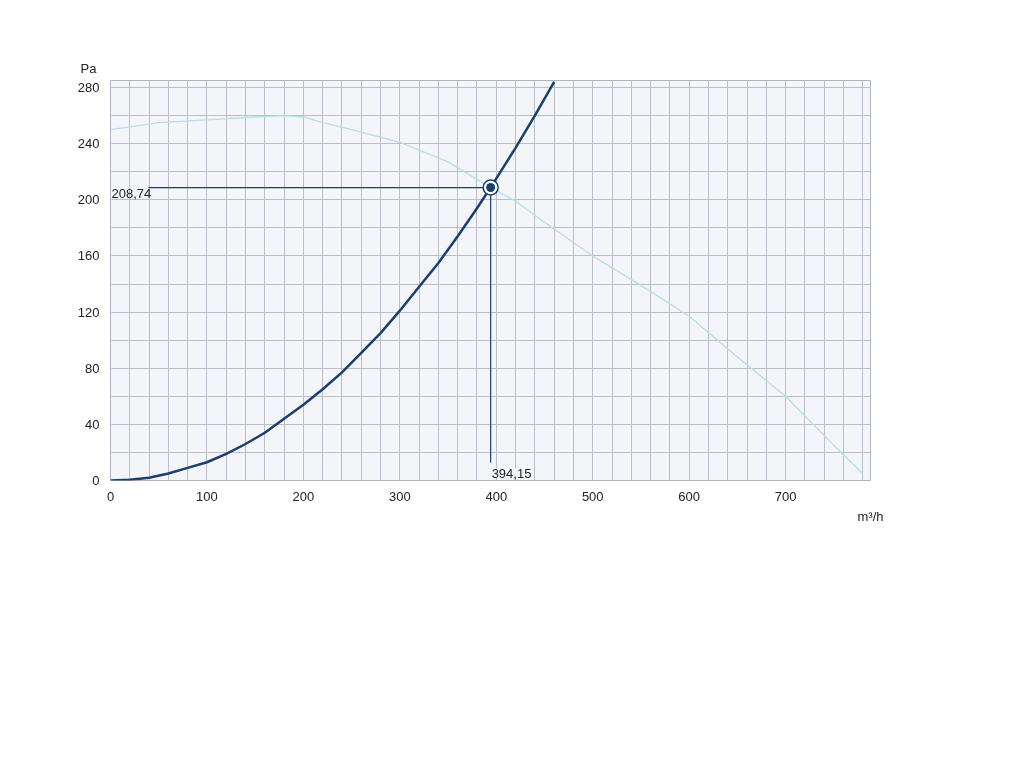 Image resolution: width=1024 pixels, height=768 pixels. Describe the element at coordinates (207, 496) in the screenshot. I see `x-tick-label: 100` at that location.